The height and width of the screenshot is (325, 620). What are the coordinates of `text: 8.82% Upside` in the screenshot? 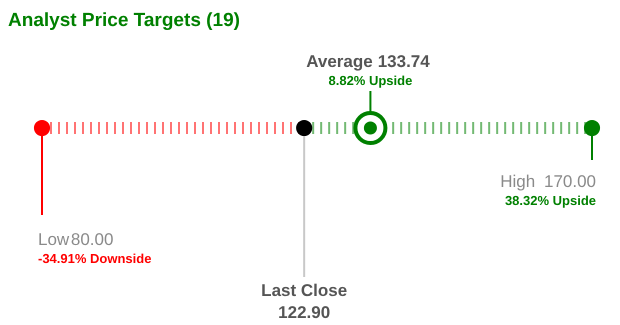 It's located at (370, 80).